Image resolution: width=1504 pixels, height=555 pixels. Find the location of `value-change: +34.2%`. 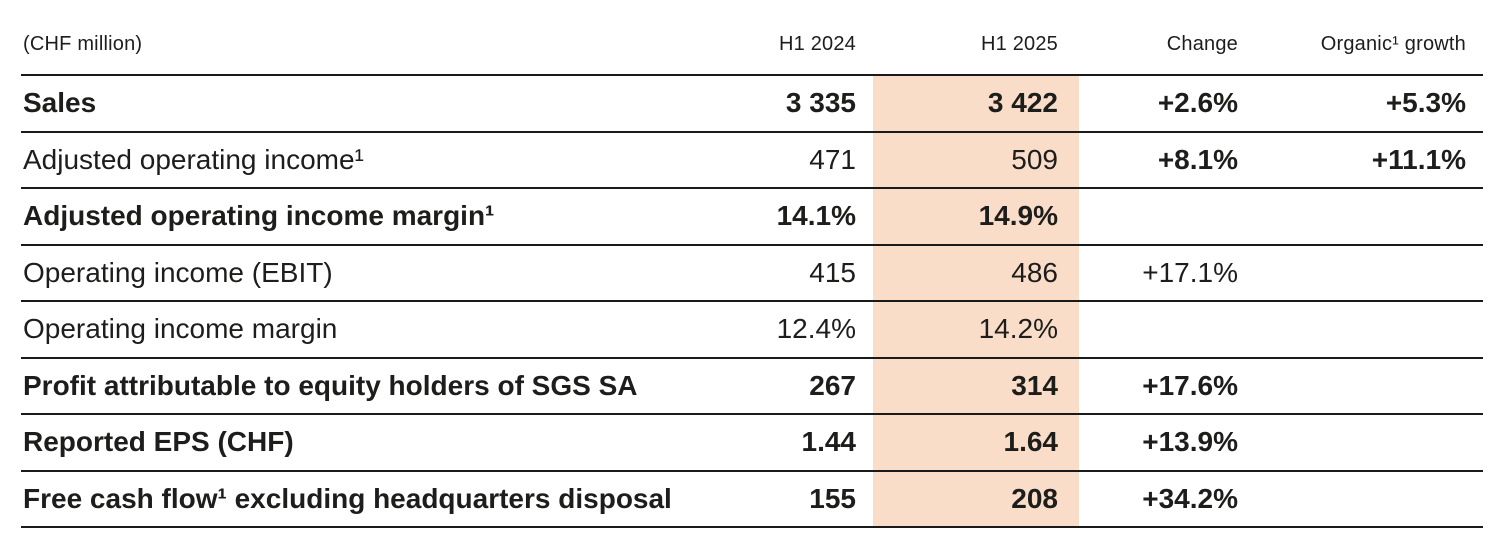

value-change: +34.2% is located at coordinates (1167, 498).